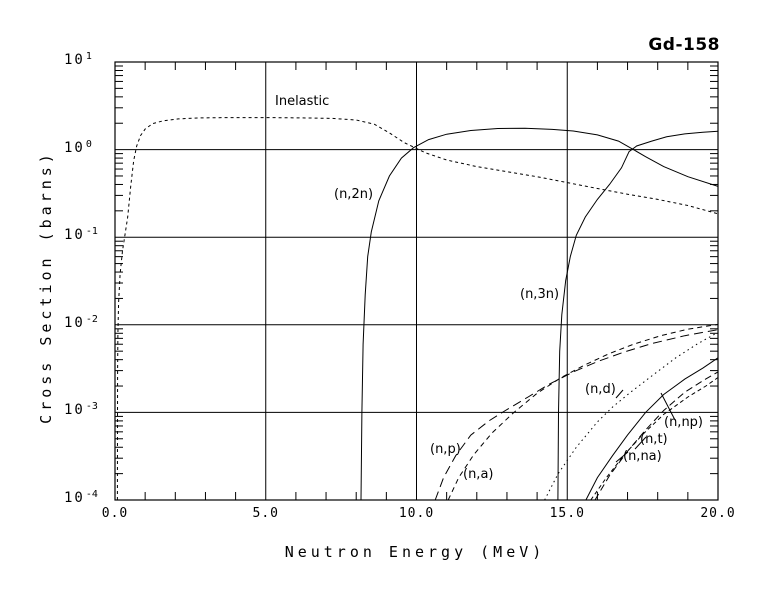  I want to click on x-tick-label-20.0: 20.0, so click(718, 513).